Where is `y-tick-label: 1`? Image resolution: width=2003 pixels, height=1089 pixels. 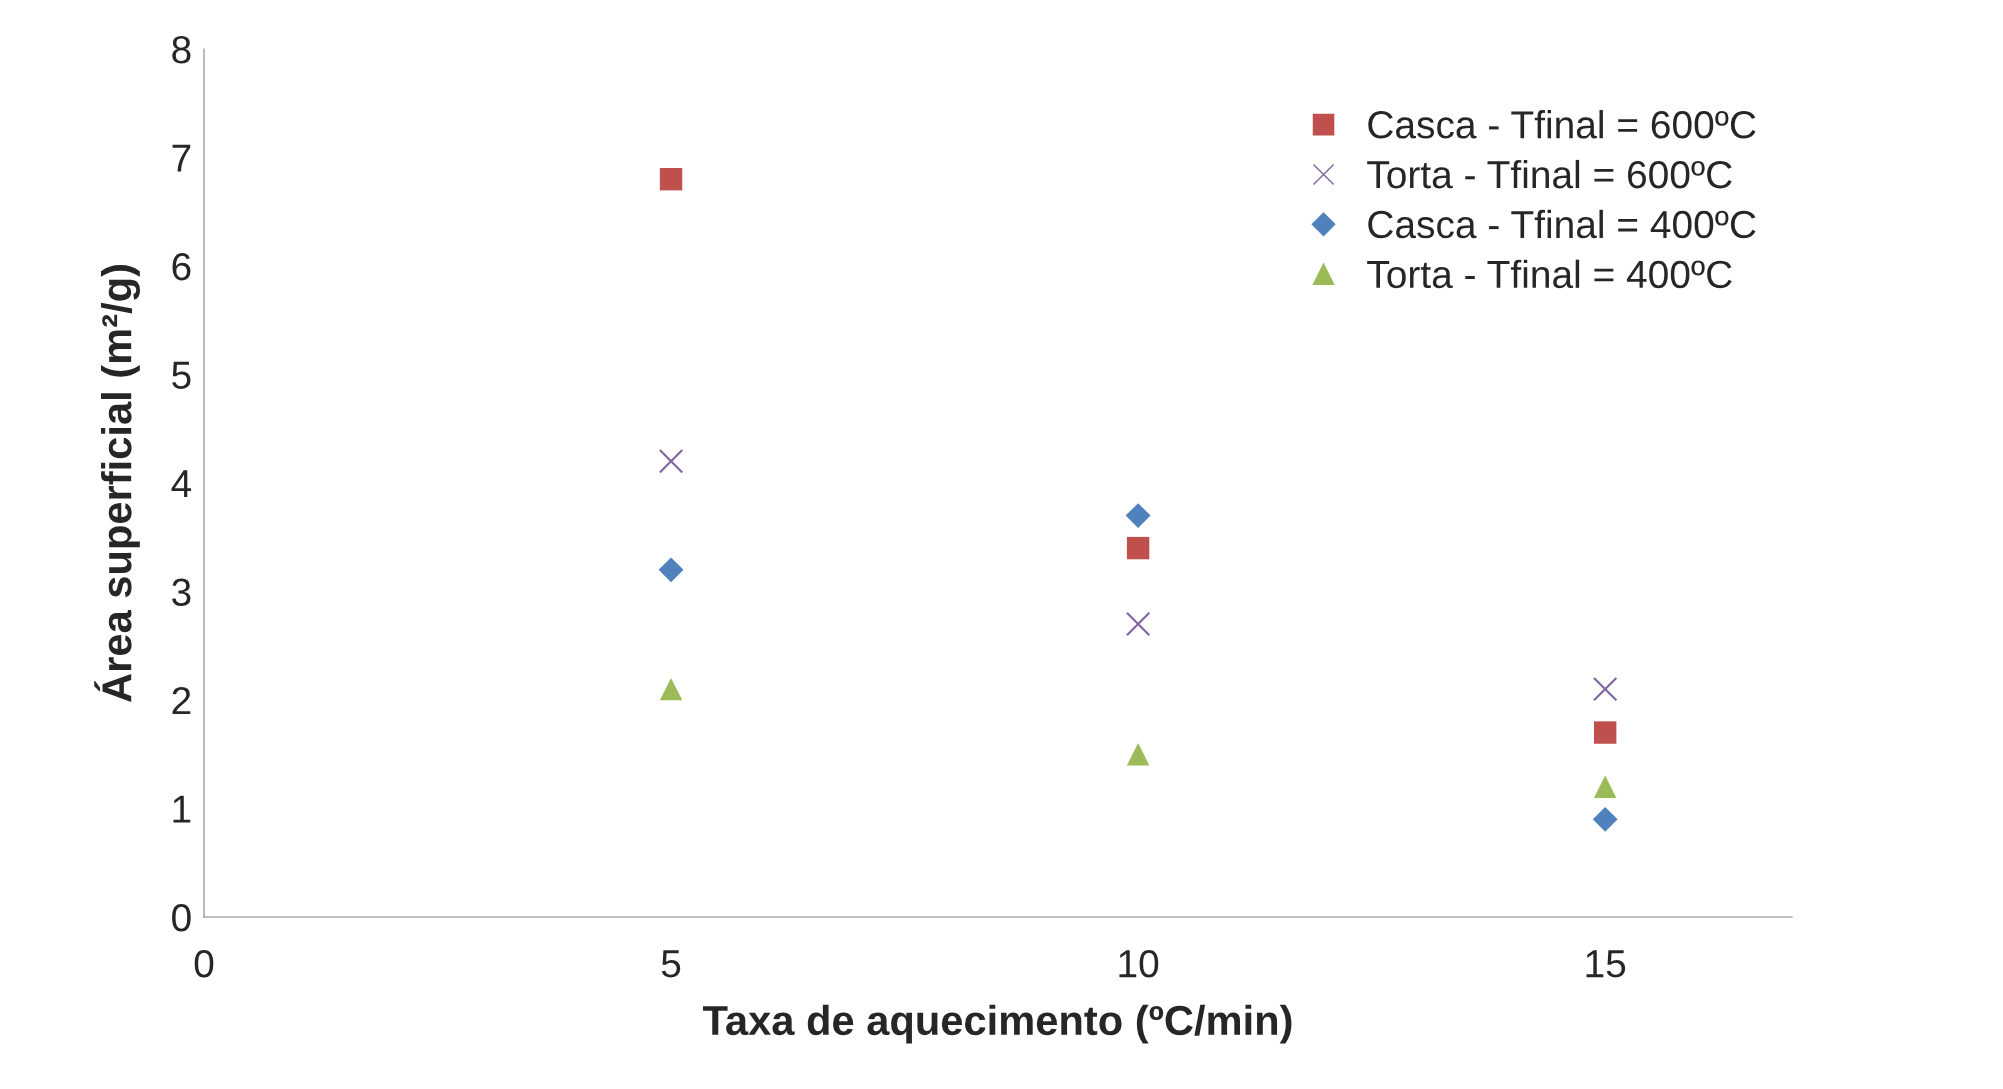 y-tick-label: 1 is located at coordinates (182, 809).